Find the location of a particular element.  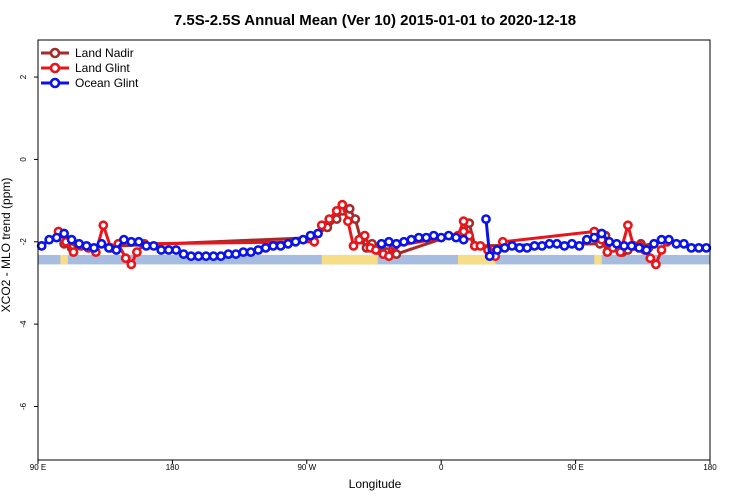

x-tick-label: 0 is located at coordinates (441, 467).